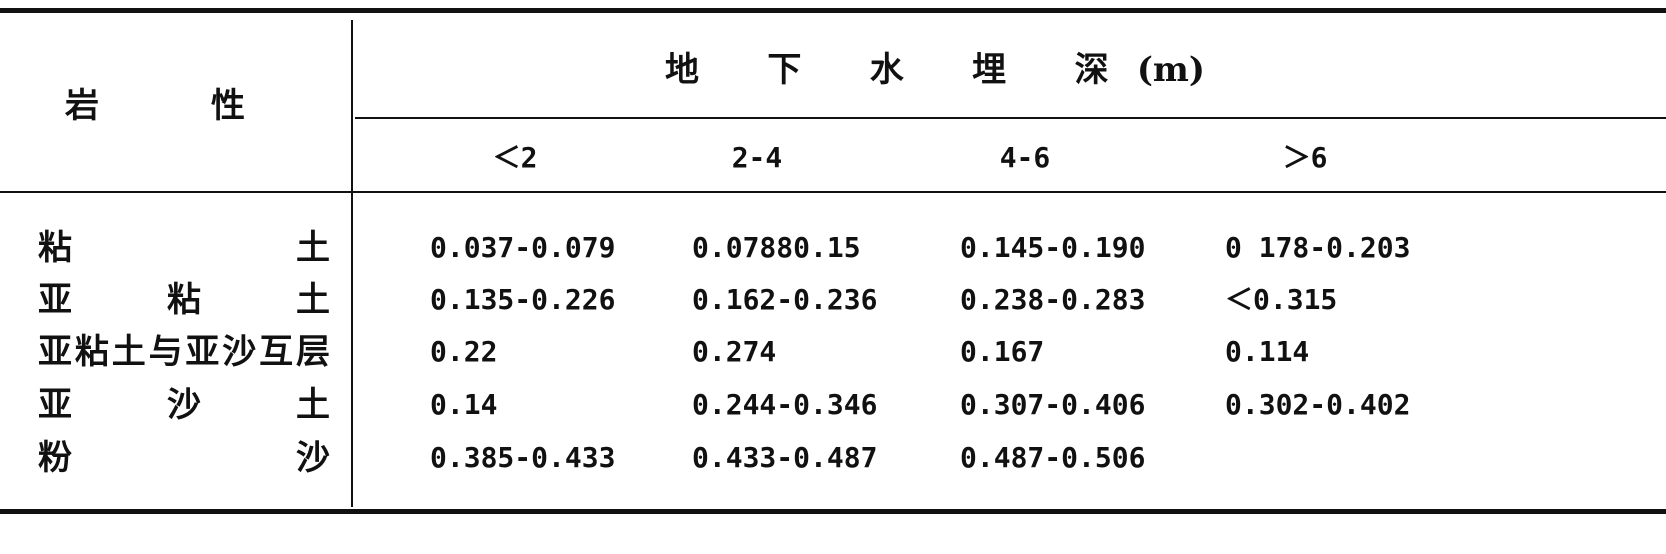  I want to click on subheader: 4-6, so click(1025, 157).